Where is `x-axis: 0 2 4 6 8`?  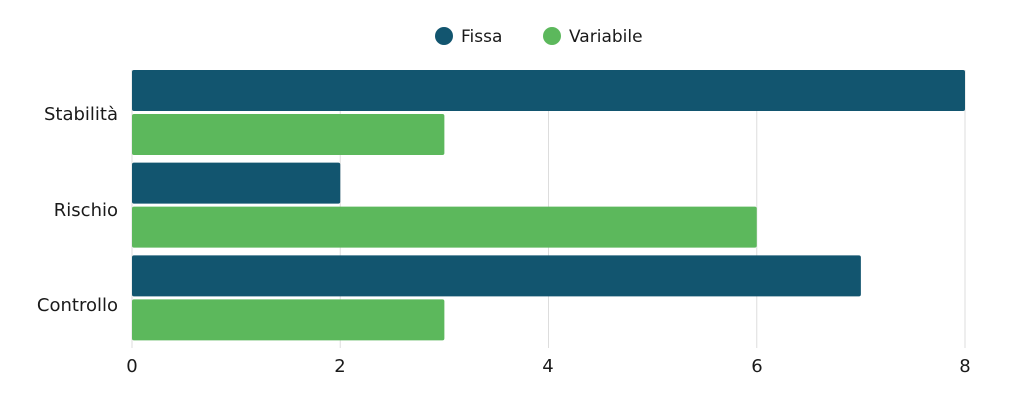 x-axis: 0 2 4 6 8 is located at coordinates (548, 366).